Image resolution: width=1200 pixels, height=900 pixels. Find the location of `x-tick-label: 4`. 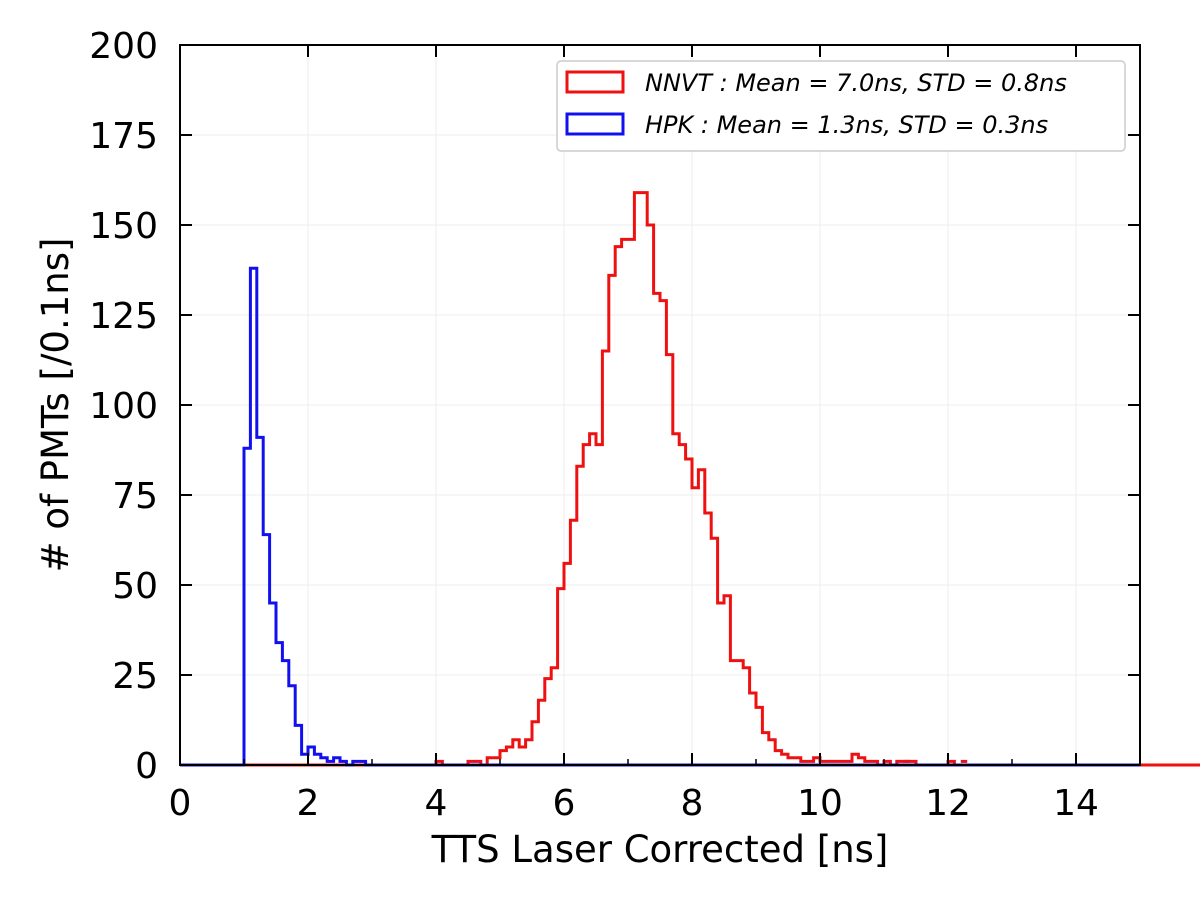

x-tick-label: 4 is located at coordinates (436, 803).